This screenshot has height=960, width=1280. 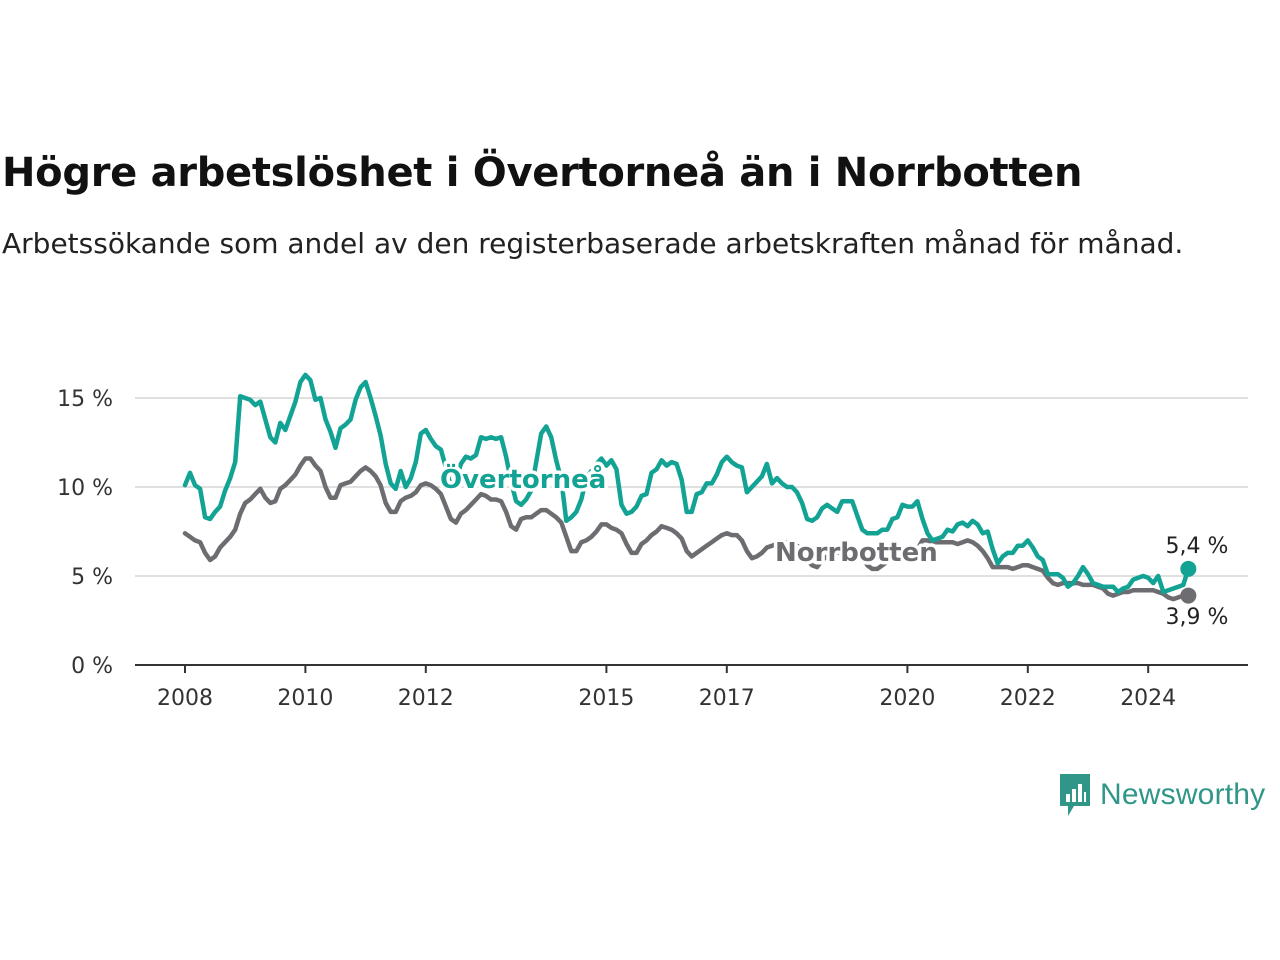 What do you see at coordinates (727, 698) in the screenshot?
I see `x-tick-label: 2017` at bounding box center [727, 698].